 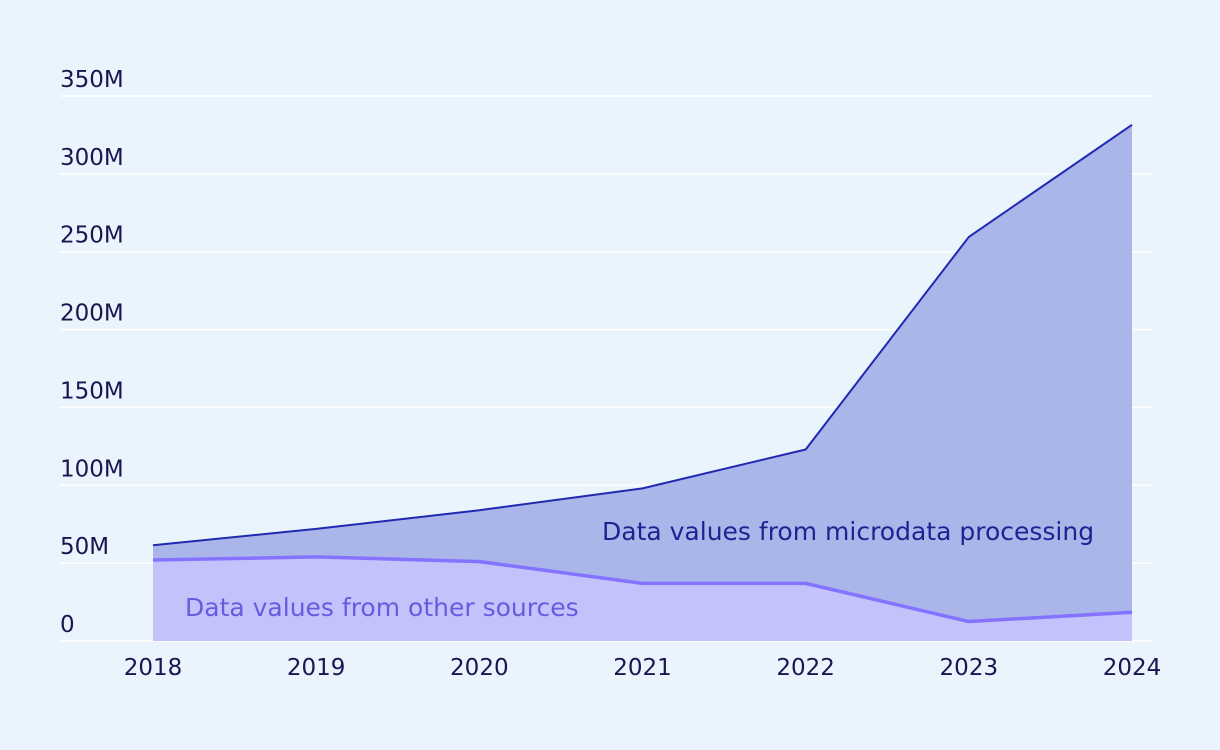 I want to click on x-tick-label: 2023, so click(x=969, y=668).